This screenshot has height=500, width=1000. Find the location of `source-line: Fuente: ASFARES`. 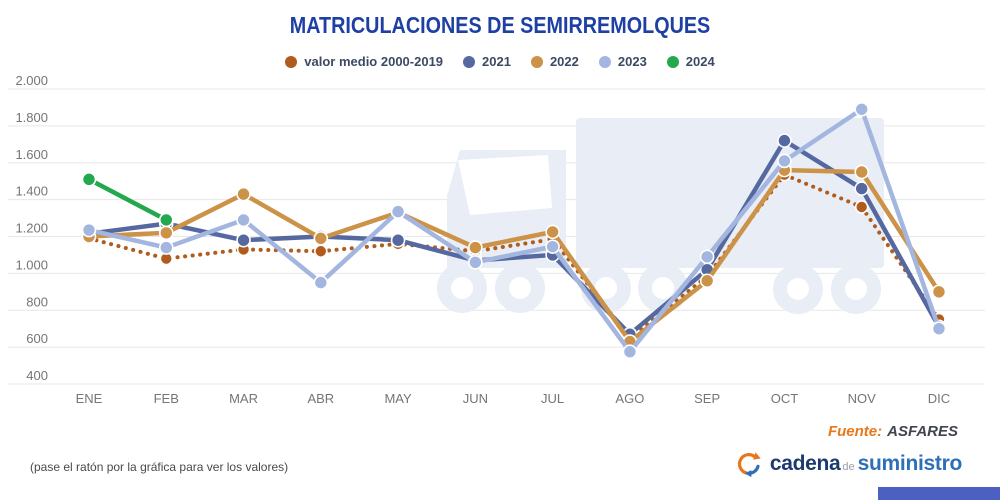

source-line: Fuente: ASFARES is located at coordinates (893, 431).